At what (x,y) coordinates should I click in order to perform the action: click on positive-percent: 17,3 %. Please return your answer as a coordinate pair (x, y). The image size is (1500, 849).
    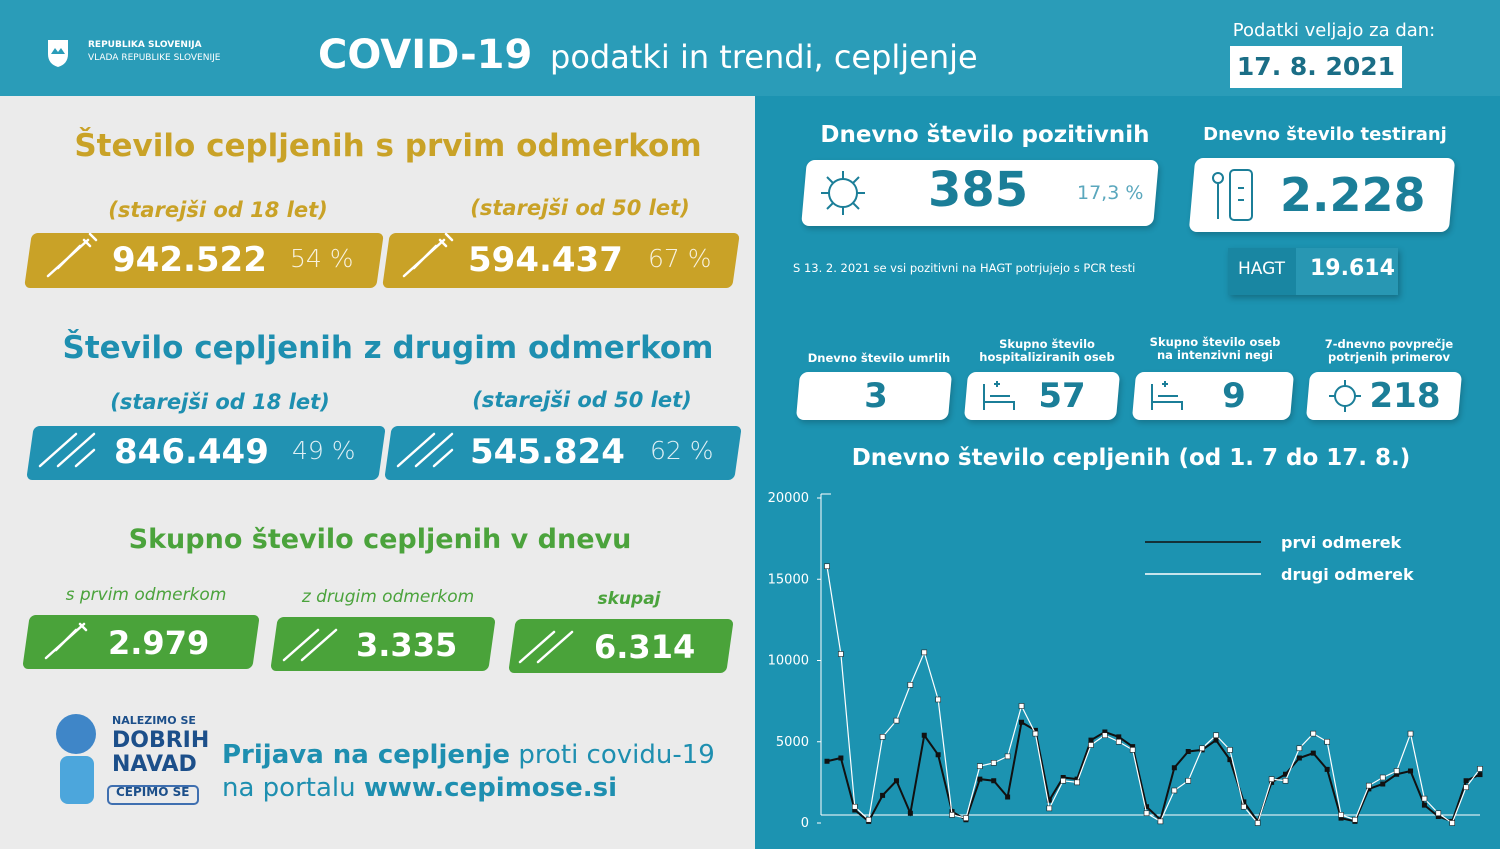
    Looking at the image, I should click on (1110, 193).